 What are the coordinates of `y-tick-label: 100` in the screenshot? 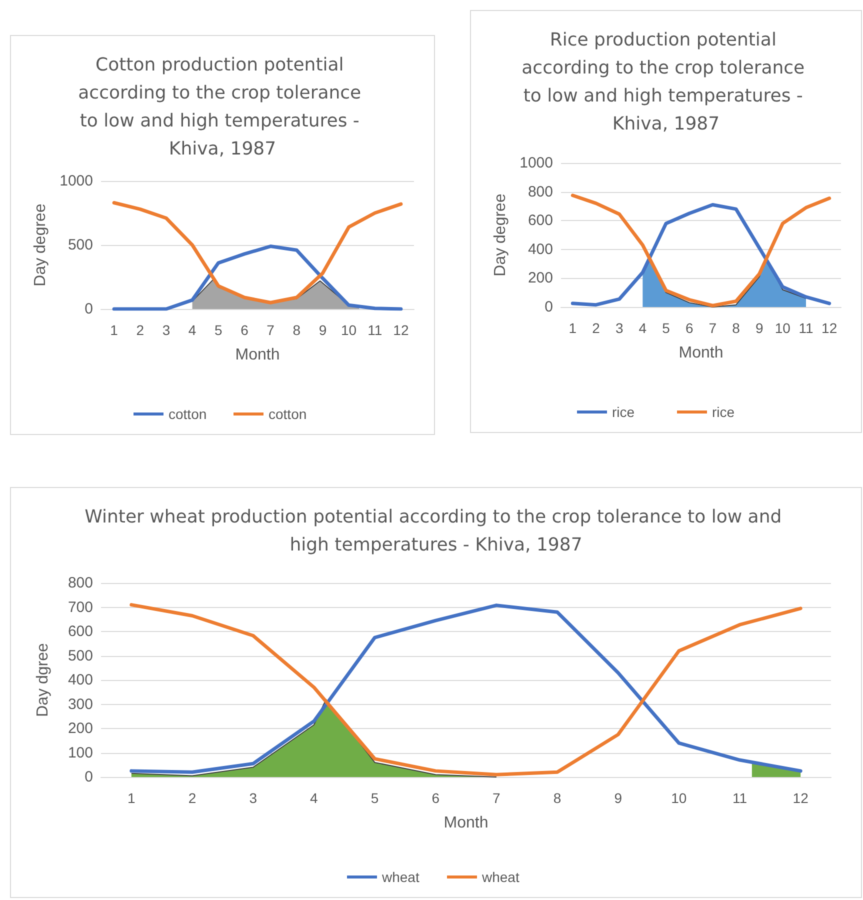 It's located at (80, 753).